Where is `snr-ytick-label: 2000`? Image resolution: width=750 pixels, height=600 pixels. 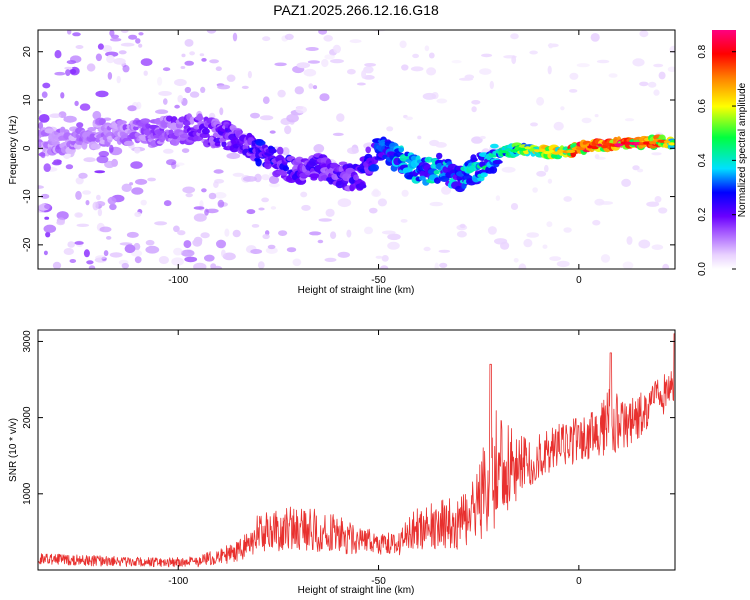
snr-ytick-label: 2000 is located at coordinates (27, 417).